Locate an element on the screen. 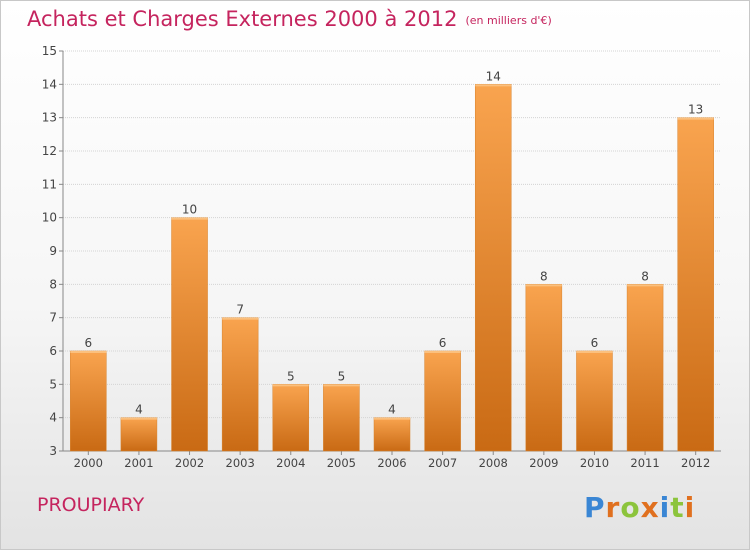  logo-letter: t is located at coordinates (677, 507).